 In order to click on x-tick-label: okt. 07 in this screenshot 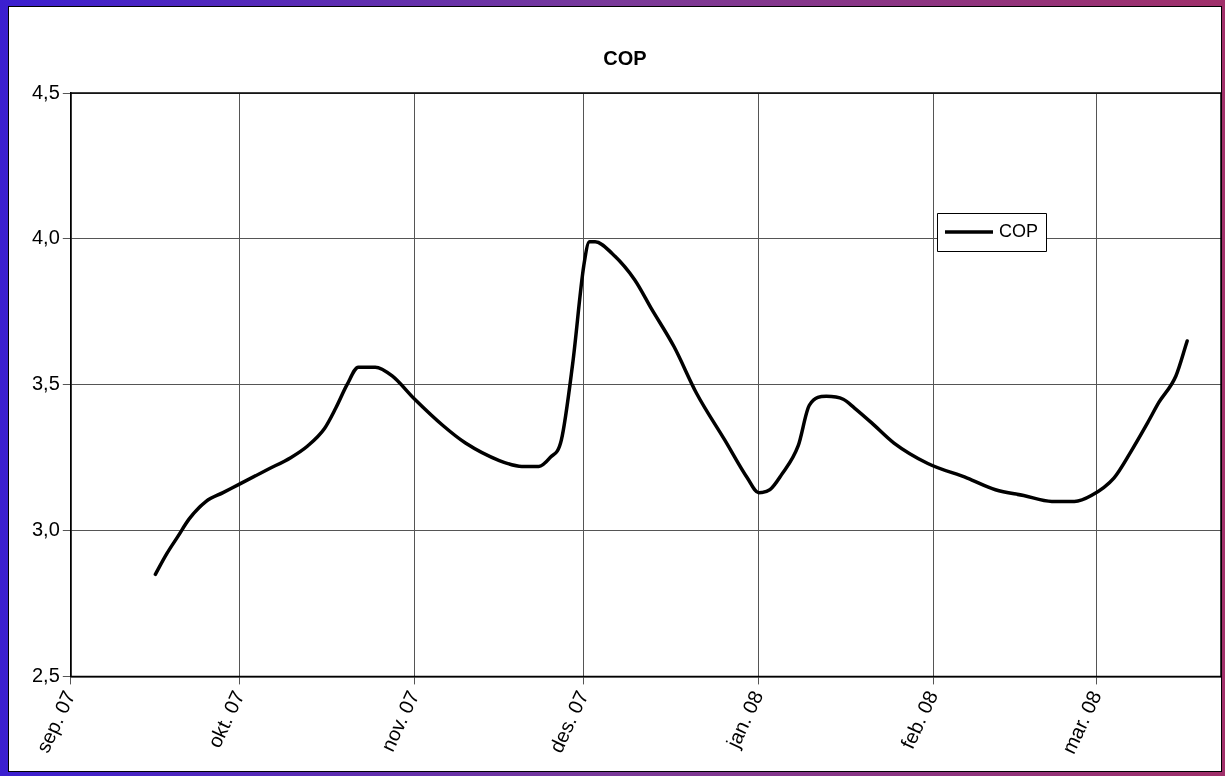, I will do `click(226, 719)`.